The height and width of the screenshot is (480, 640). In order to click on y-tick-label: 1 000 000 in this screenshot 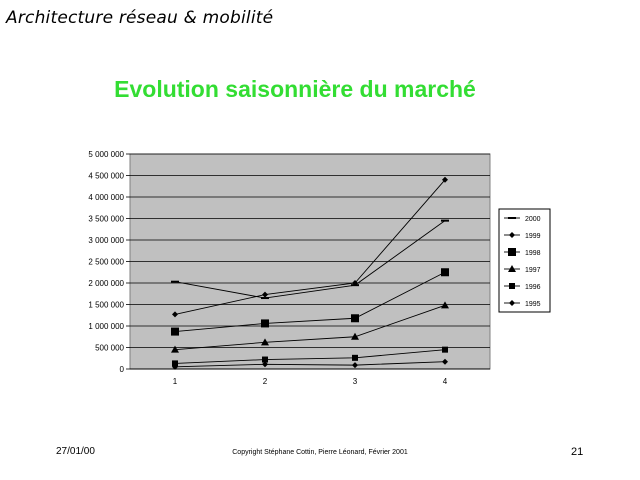, I will do `click(106, 326)`.